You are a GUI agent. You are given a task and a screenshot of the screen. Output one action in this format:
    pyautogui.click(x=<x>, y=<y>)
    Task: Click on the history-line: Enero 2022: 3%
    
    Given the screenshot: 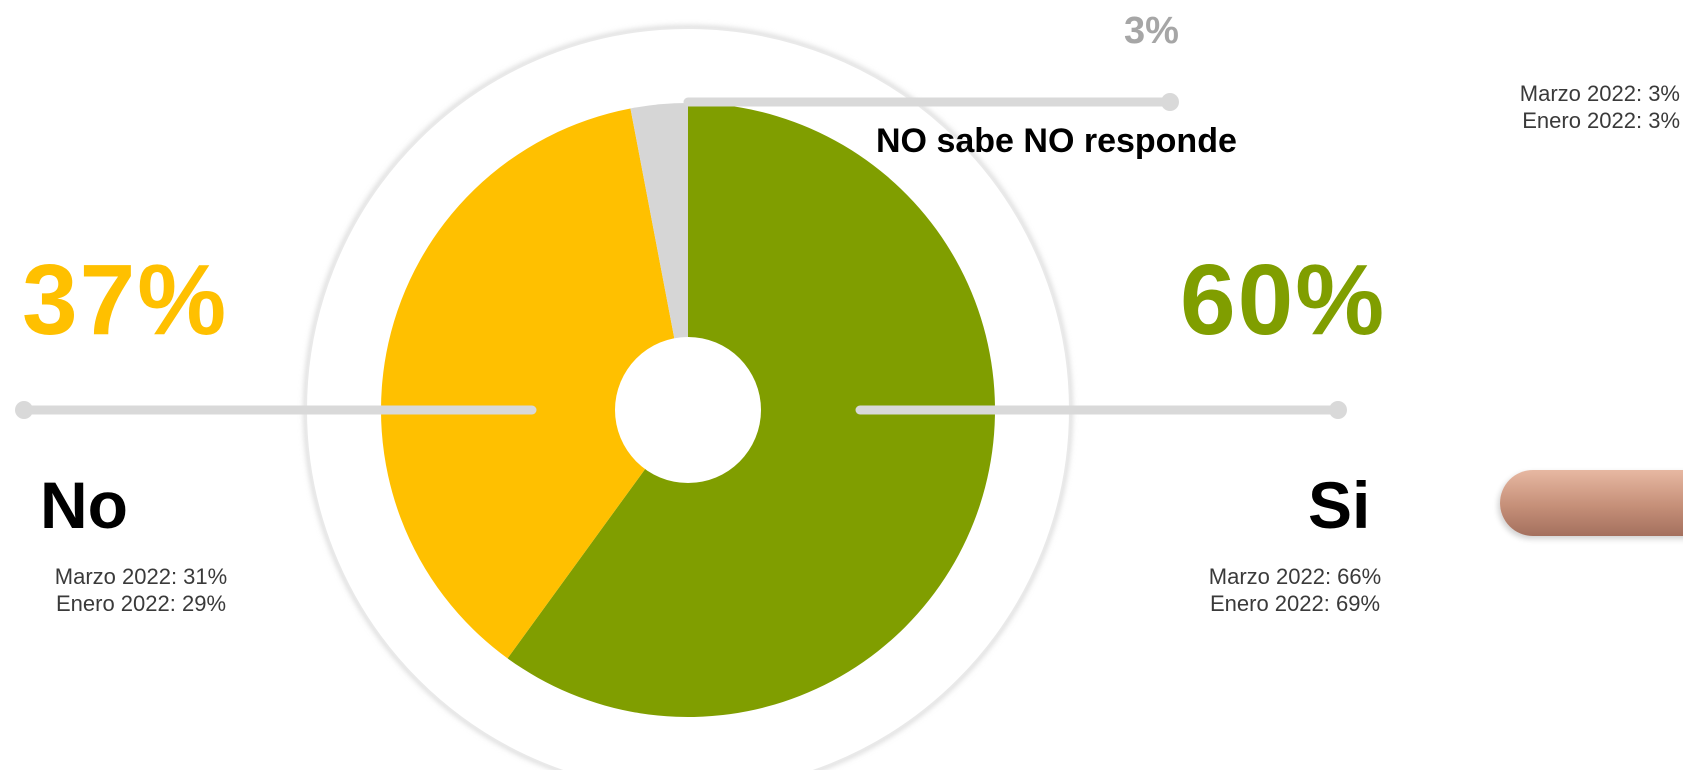 What is the action you would take?
    pyautogui.click(x=1601, y=120)
    